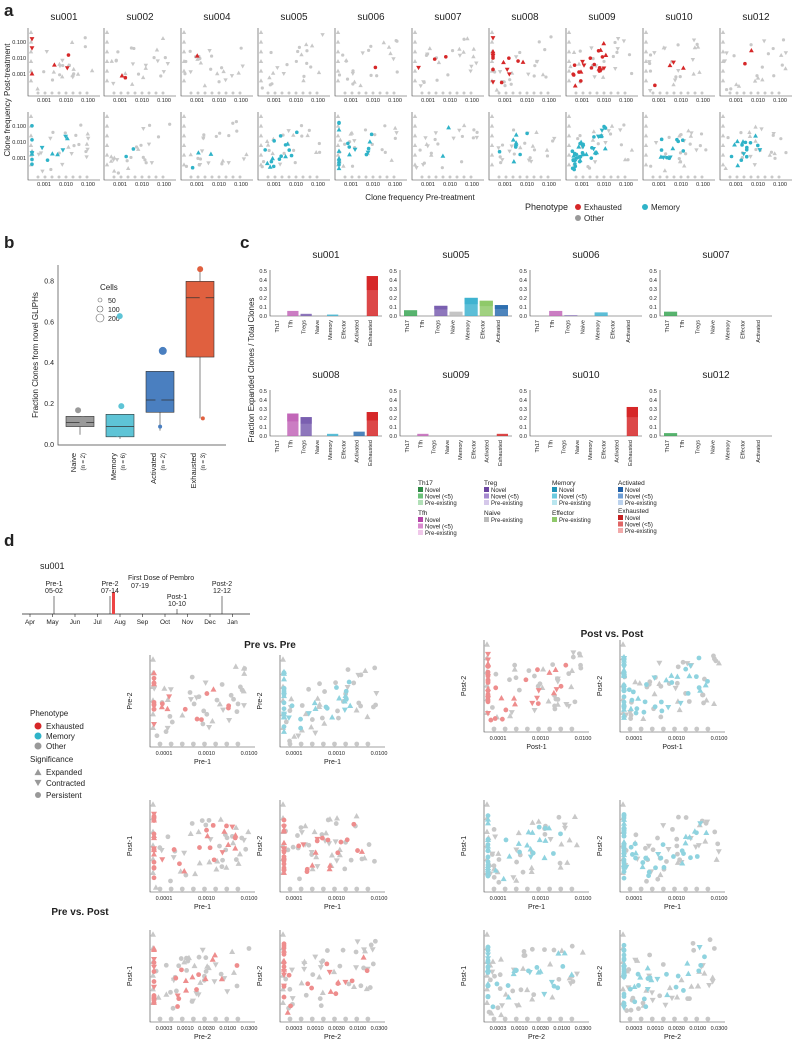  I want to click on d-y-label: Post-2, so click(464, 686).